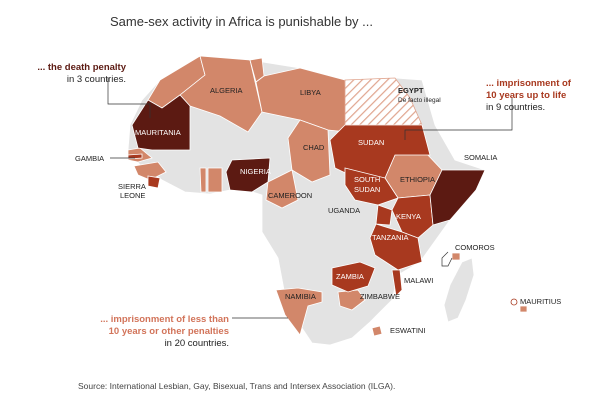  What do you see at coordinates (383, 101) in the screenshot?
I see `egypt` at bounding box center [383, 101].